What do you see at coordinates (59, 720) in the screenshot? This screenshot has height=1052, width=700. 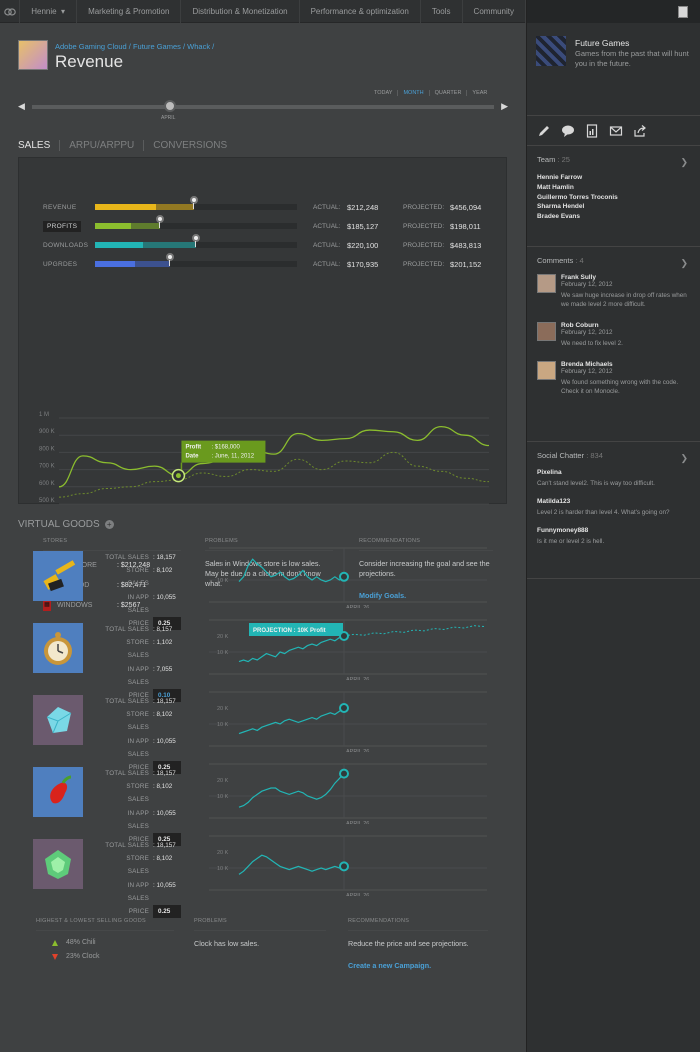 I see `gem-icon` at bounding box center [59, 720].